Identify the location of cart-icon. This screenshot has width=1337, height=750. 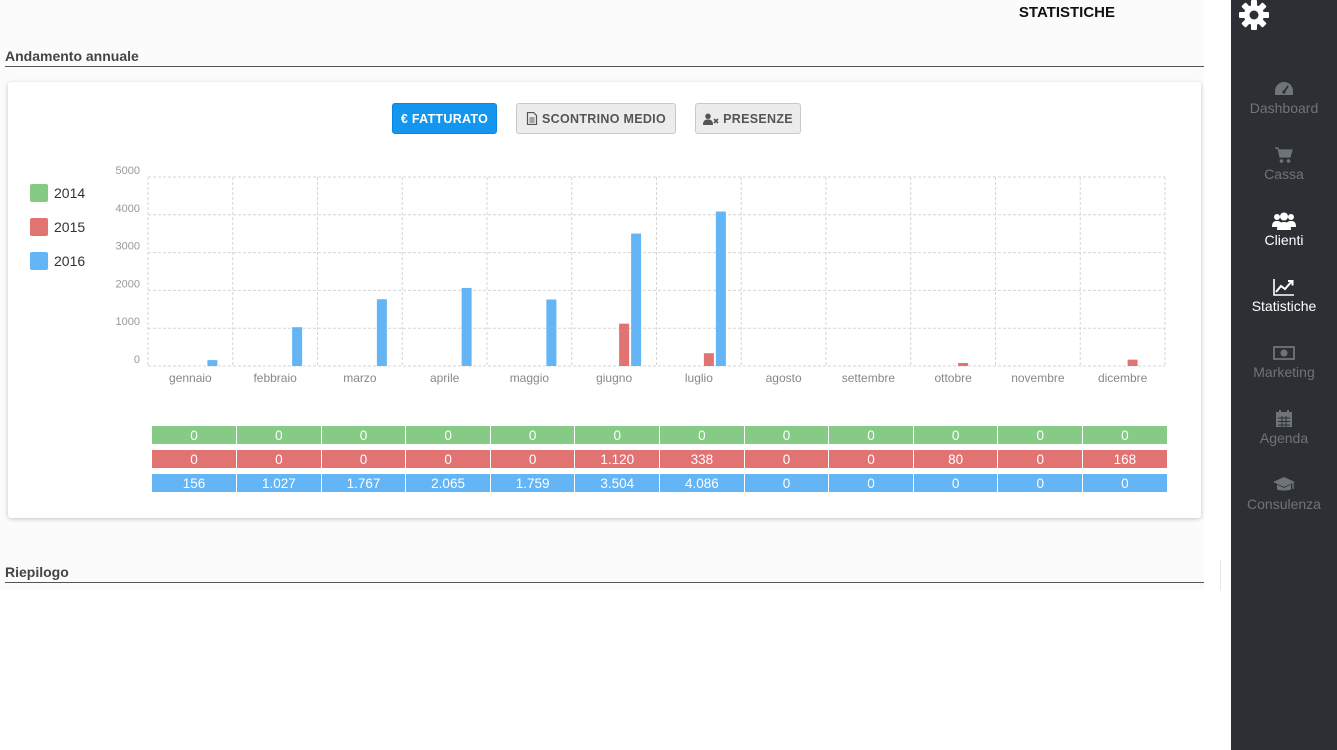
(1284, 155).